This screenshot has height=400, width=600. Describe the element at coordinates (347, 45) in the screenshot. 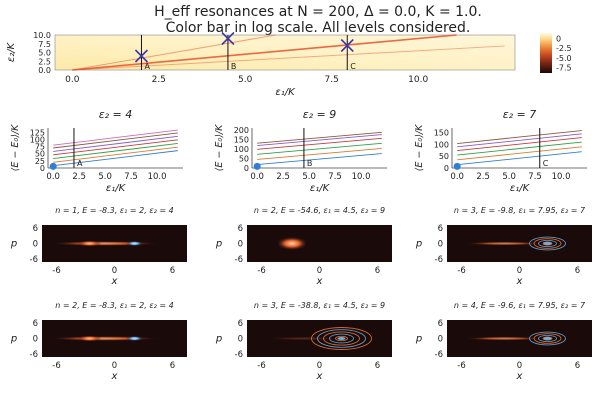

I see `heatmap-marker-C` at that location.